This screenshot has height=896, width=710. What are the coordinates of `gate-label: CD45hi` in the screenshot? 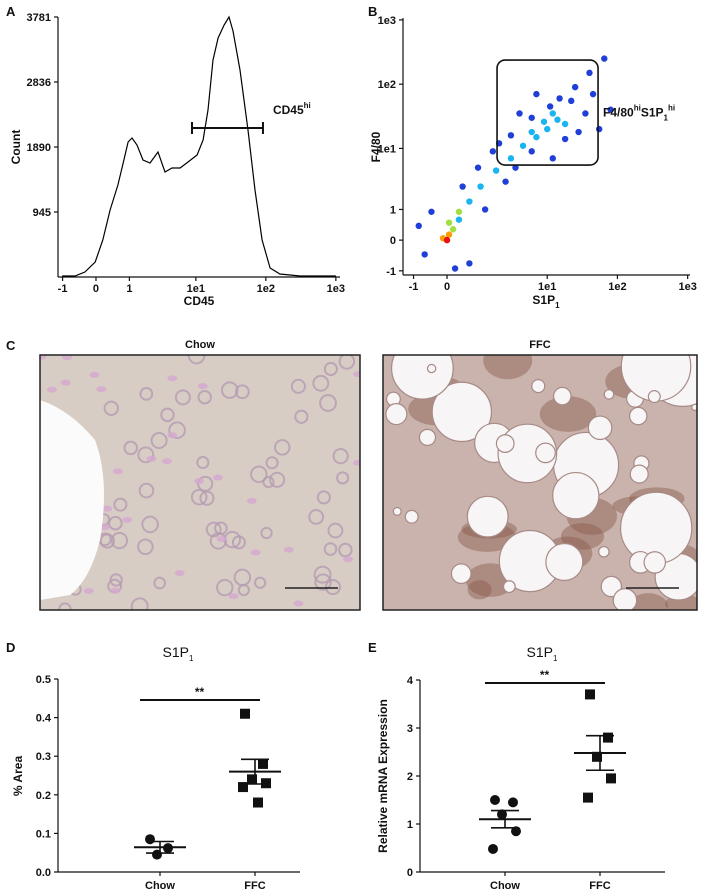 It's located at (292, 109).